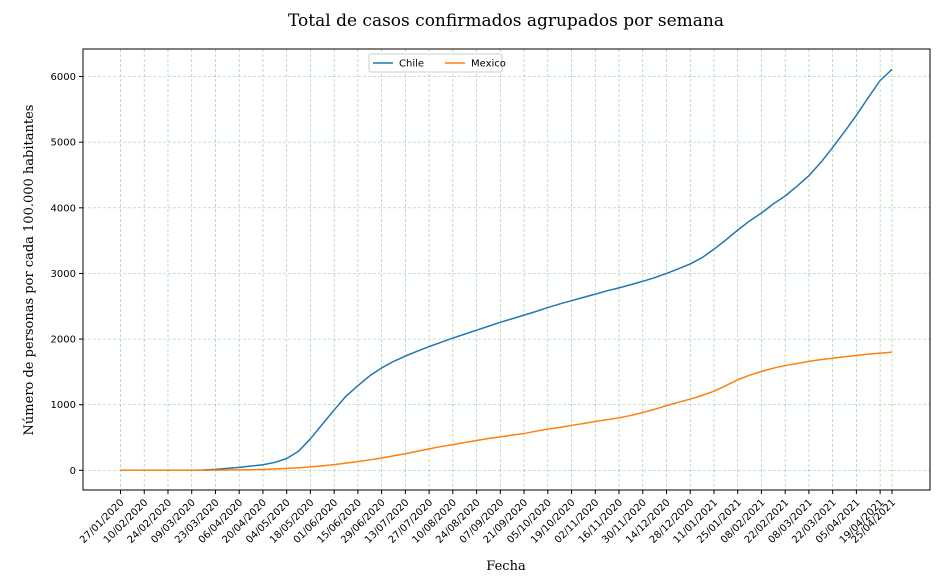 The image size is (950, 582). Describe the element at coordinates (506, 566) in the screenshot. I see `x-axis-label: Fecha` at that location.